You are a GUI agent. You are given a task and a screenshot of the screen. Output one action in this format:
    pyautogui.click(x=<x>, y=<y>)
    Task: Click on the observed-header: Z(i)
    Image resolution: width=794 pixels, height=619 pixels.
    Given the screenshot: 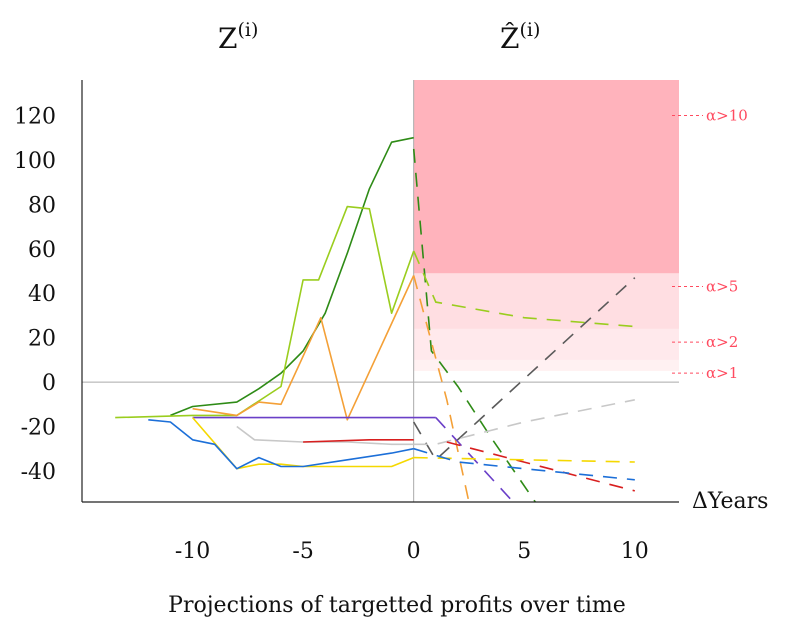 What is the action you would take?
    pyautogui.click(x=238, y=37)
    